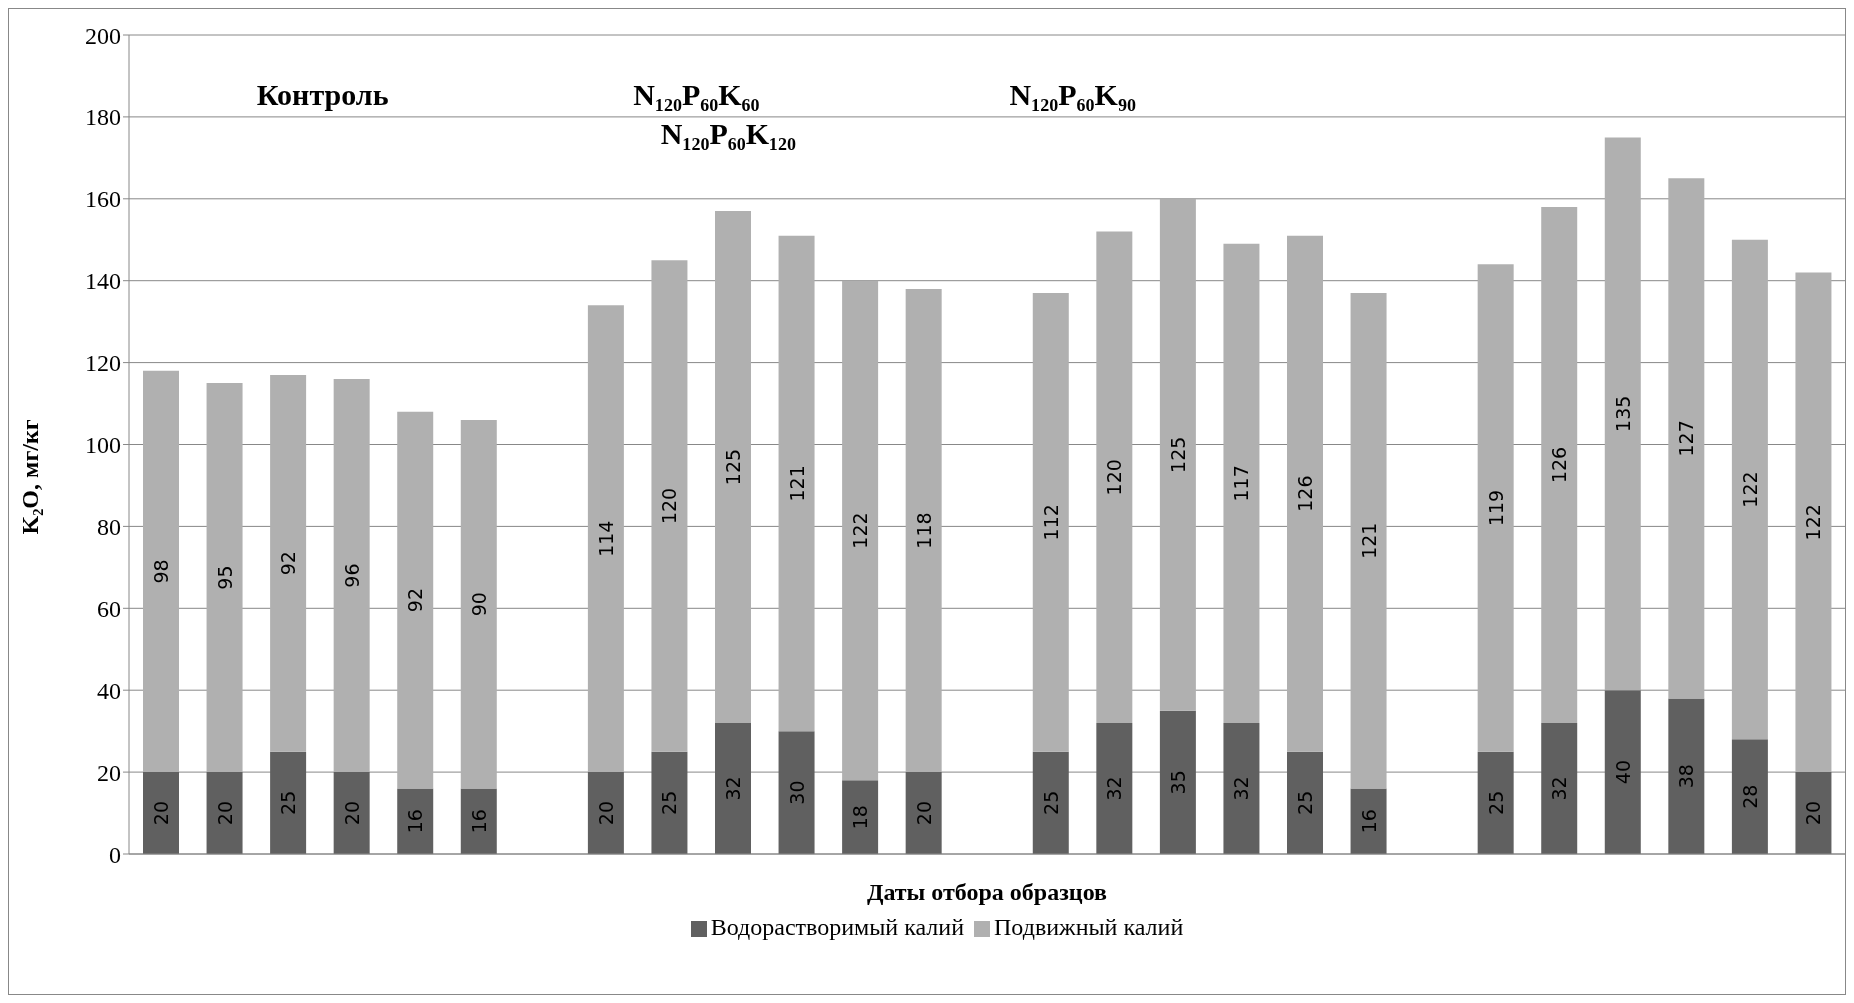 This screenshot has height=1003, width=1854. I want to click on y-tick-label: 160, so click(103, 199).